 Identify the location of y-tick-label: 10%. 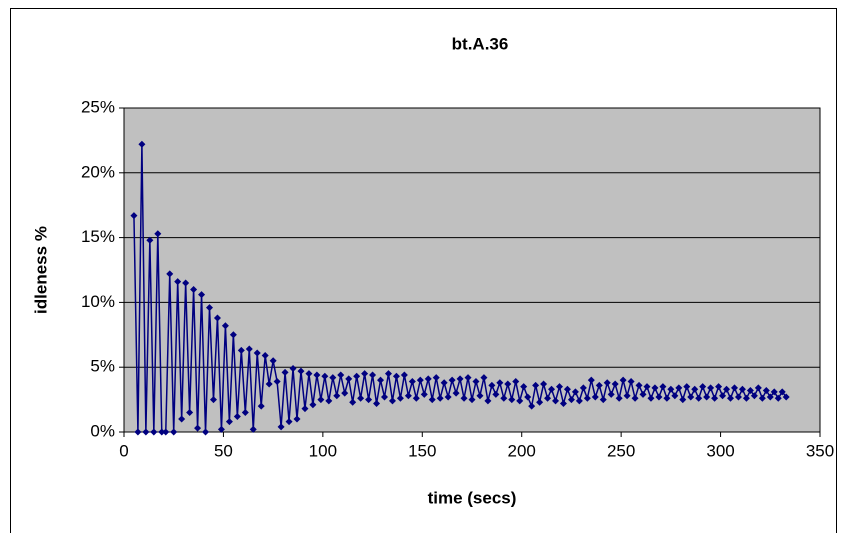
(98, 301).